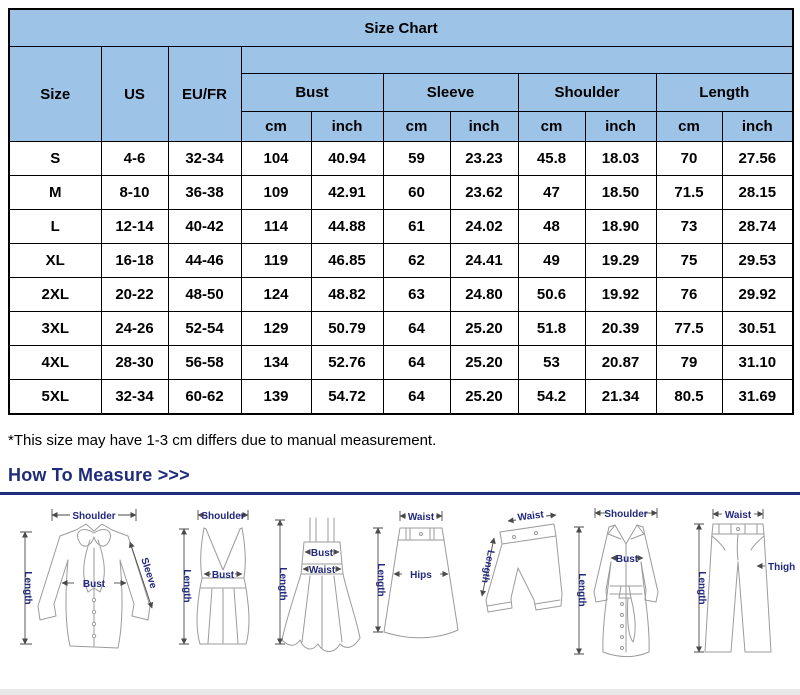 This screenshot has height=695, width=800. I want to click on header-size: Size, so click(55, 94).